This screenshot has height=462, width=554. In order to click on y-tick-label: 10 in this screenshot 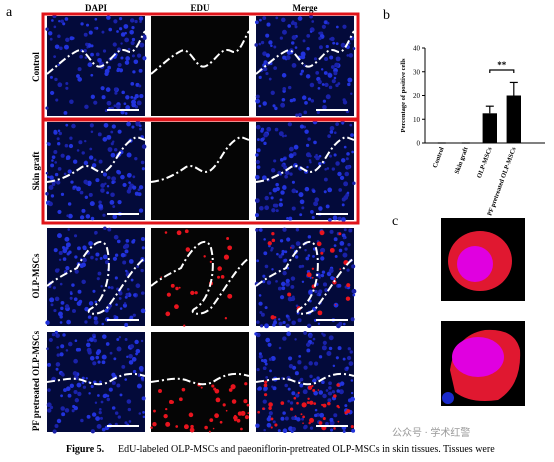, I will do `click(417, 120)`.